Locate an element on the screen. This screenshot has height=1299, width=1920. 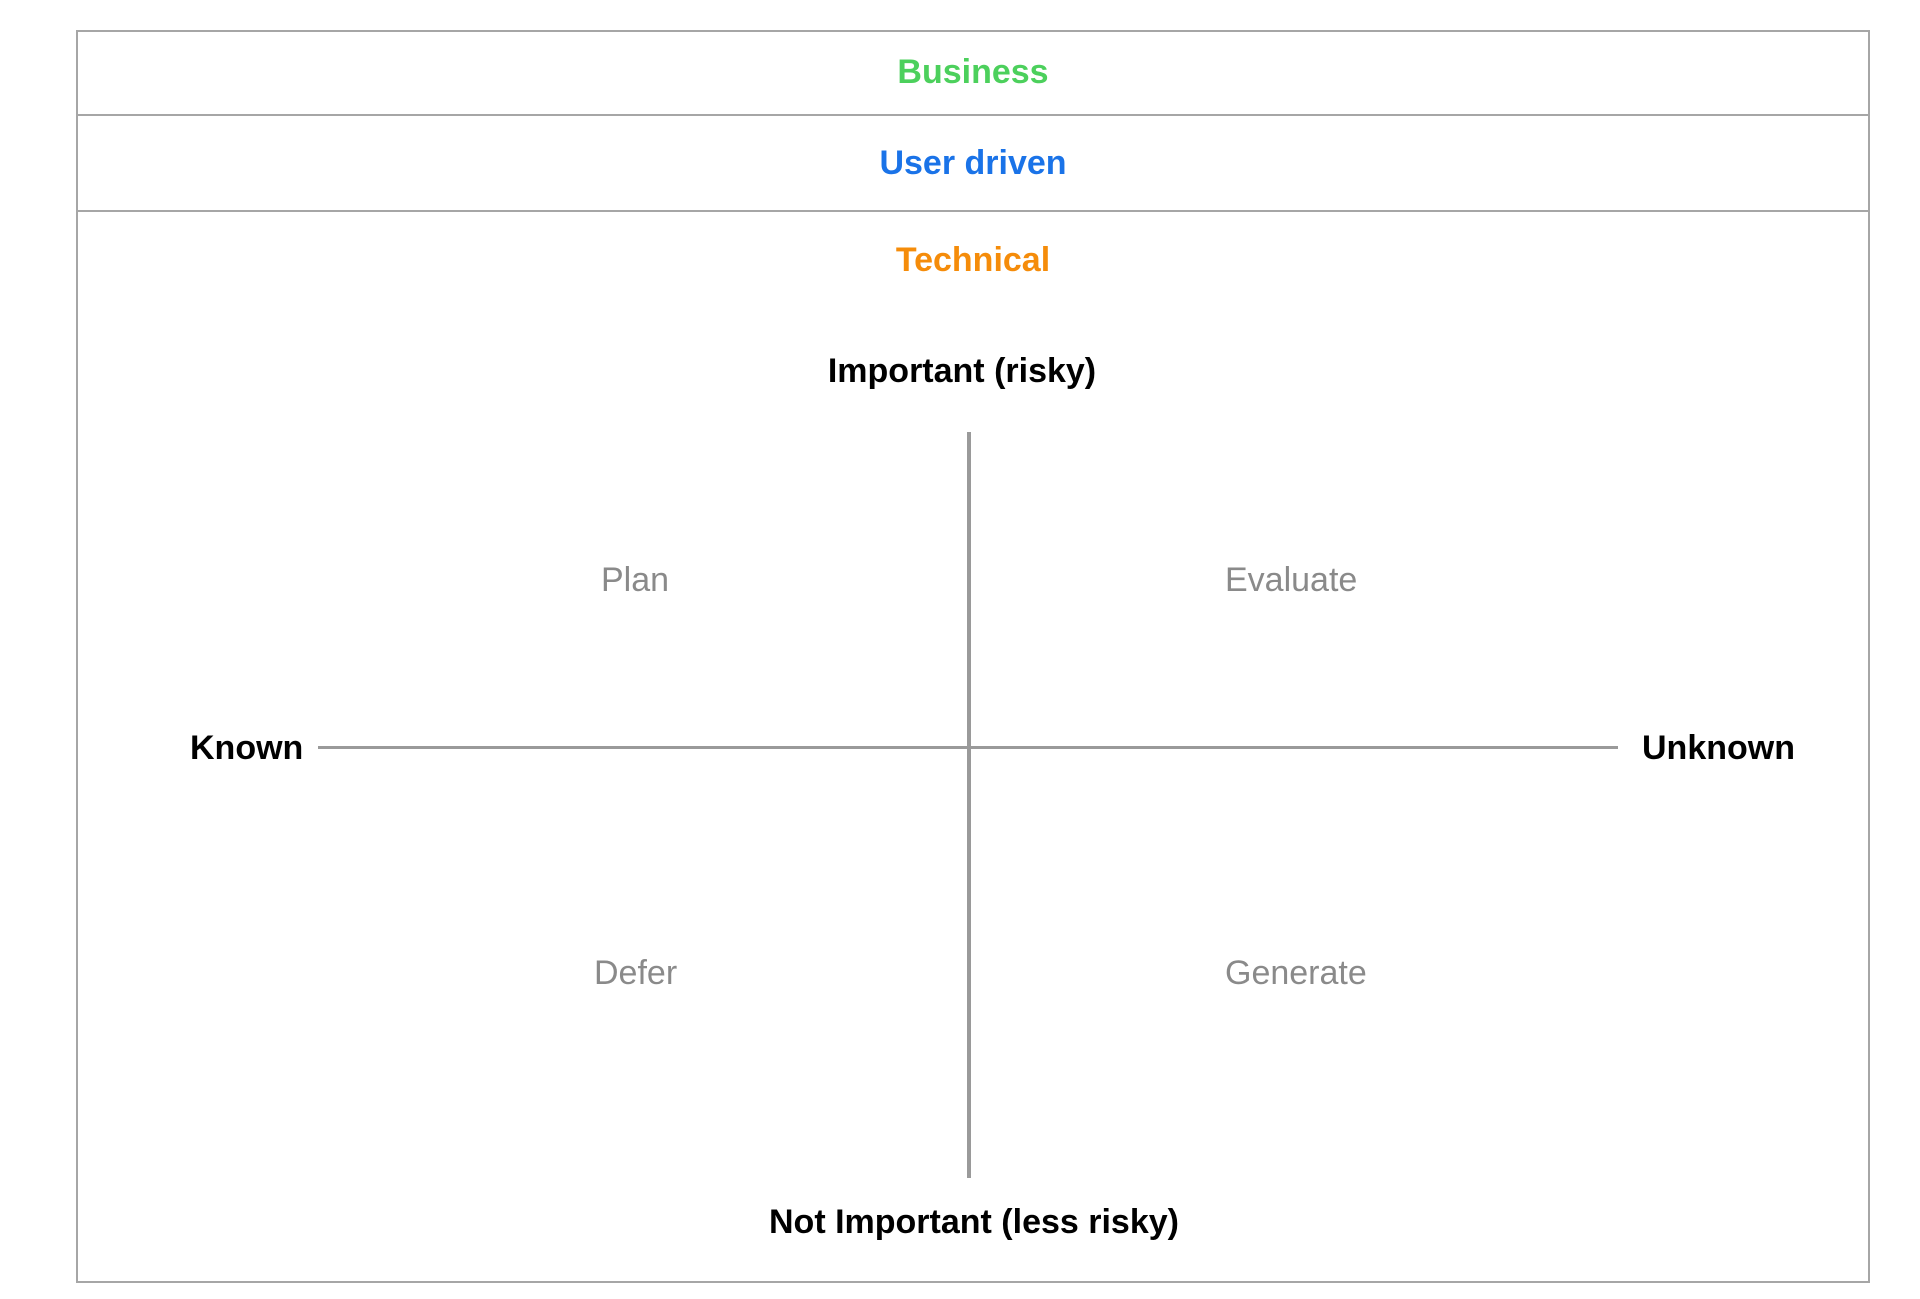
axis-right-label: Unknown is located at coordinates (1718, 748).